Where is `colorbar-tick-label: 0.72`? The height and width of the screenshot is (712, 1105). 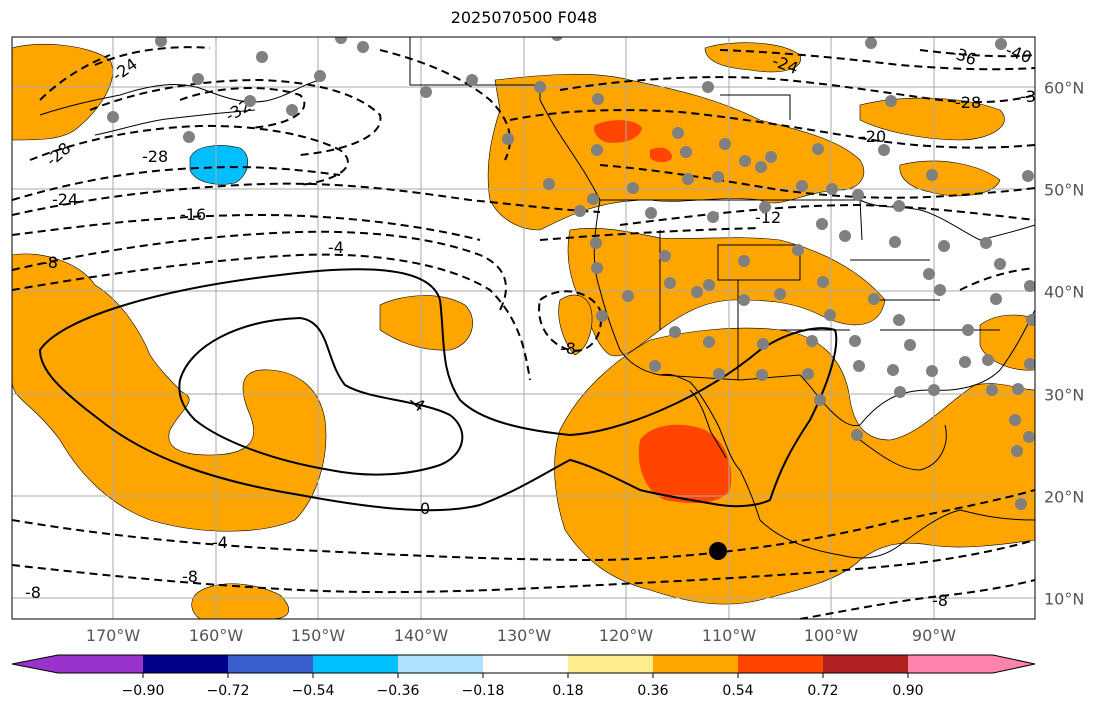
colorbar-tick-label: 0.72 is located at coordinates (823, 691).